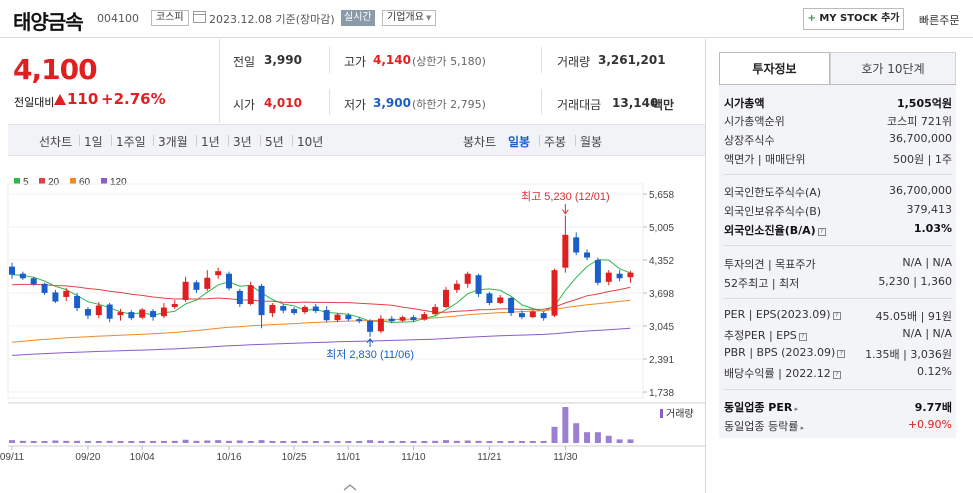  I want to click on est-per-label: 추정PER | EPS, so click(760, 335).